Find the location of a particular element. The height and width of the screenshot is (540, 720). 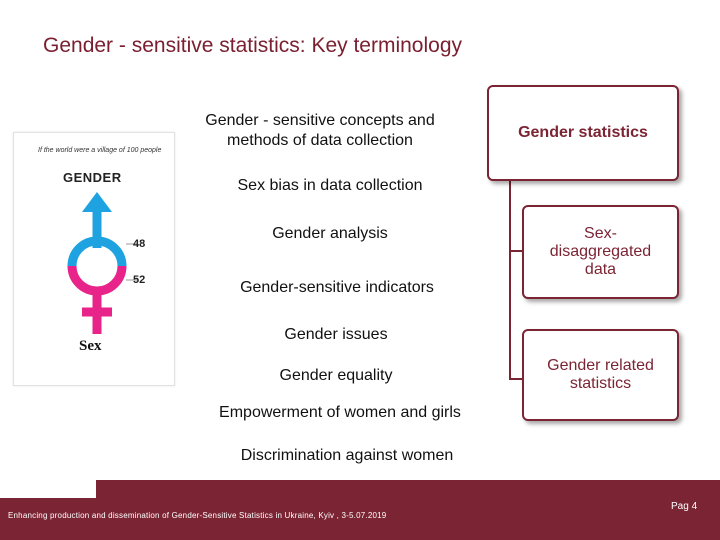

box-sex-label-2: disaggregated is located at coordinates (600, 251).